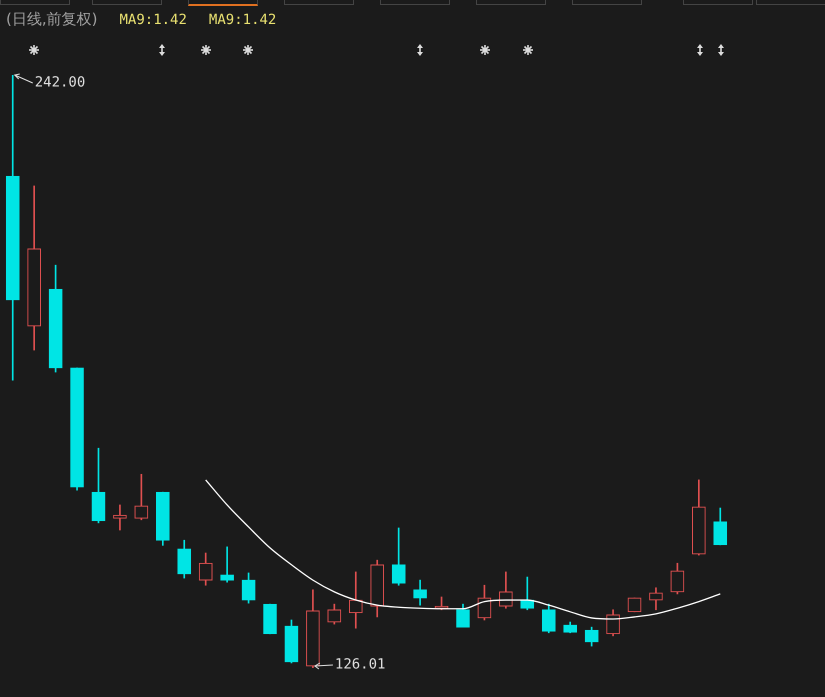  What do you see at coordinates (360, 664) in the screenshot?
I see `annotation: 126.01` at bounding box center [360, 664].